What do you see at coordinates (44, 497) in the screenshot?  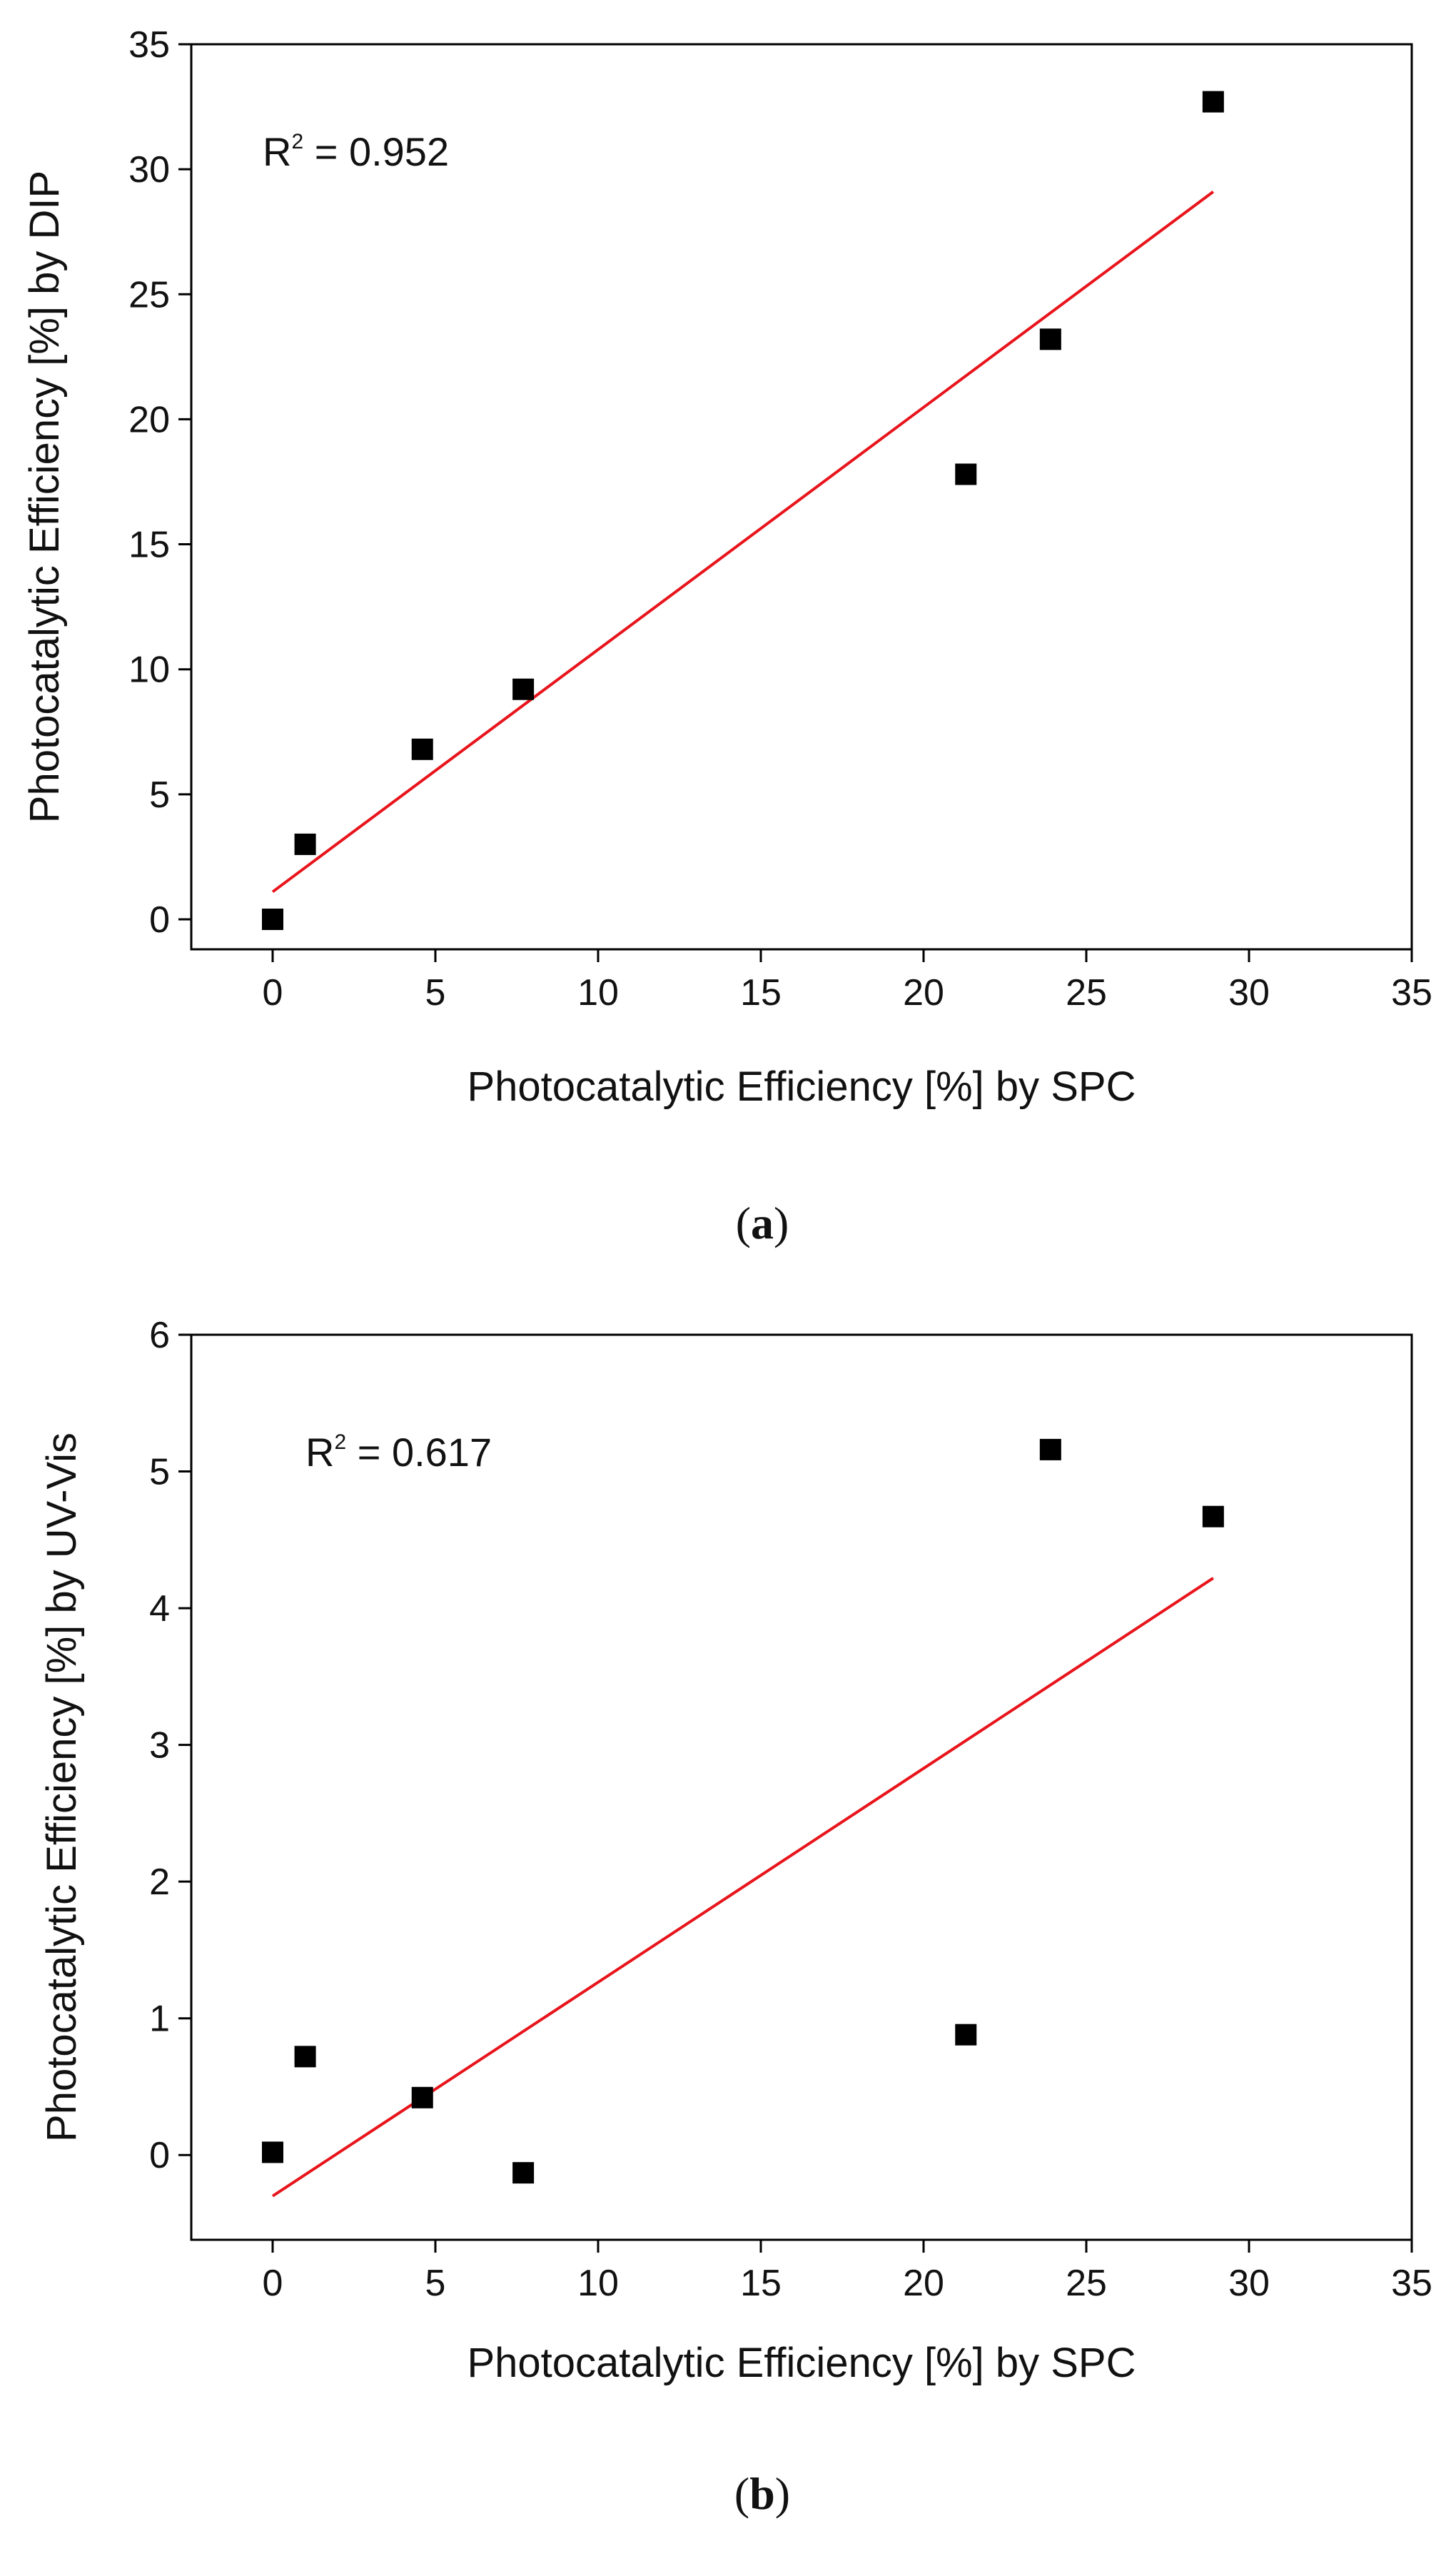 I see `y-axis-title-a: Photocatalytic Efficiency [%] by DIP` at bounding box center [44, 497].